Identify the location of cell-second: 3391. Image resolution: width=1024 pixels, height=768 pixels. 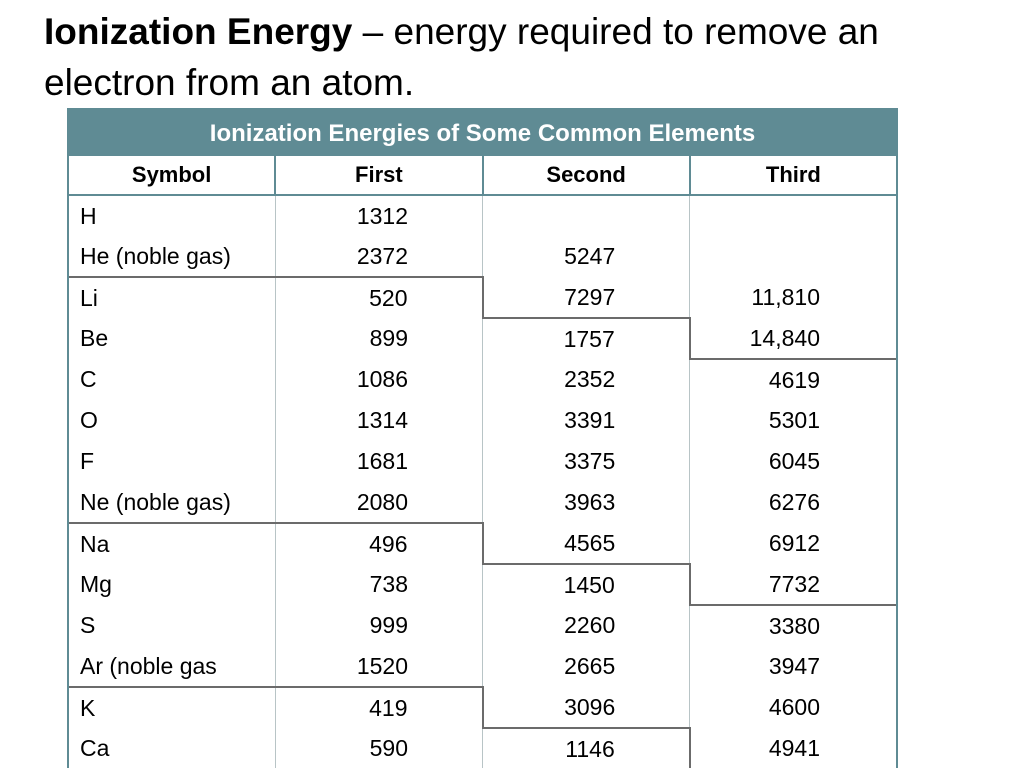
(586, 420).